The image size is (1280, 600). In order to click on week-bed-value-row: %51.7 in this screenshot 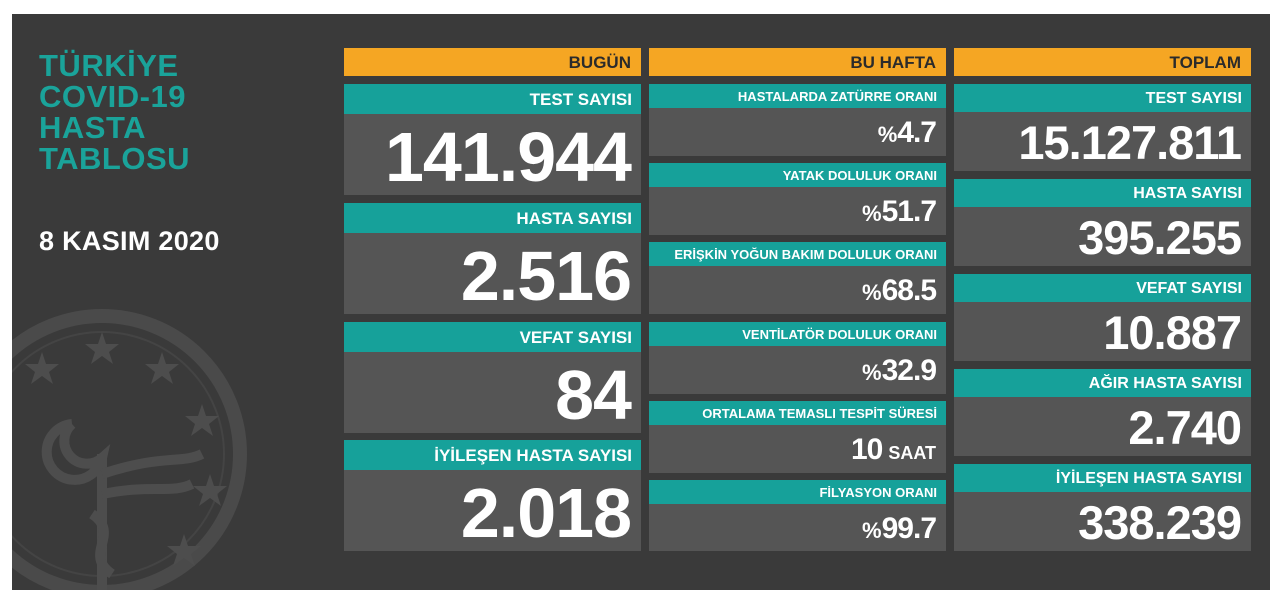, I will do `click(797, 211)`.